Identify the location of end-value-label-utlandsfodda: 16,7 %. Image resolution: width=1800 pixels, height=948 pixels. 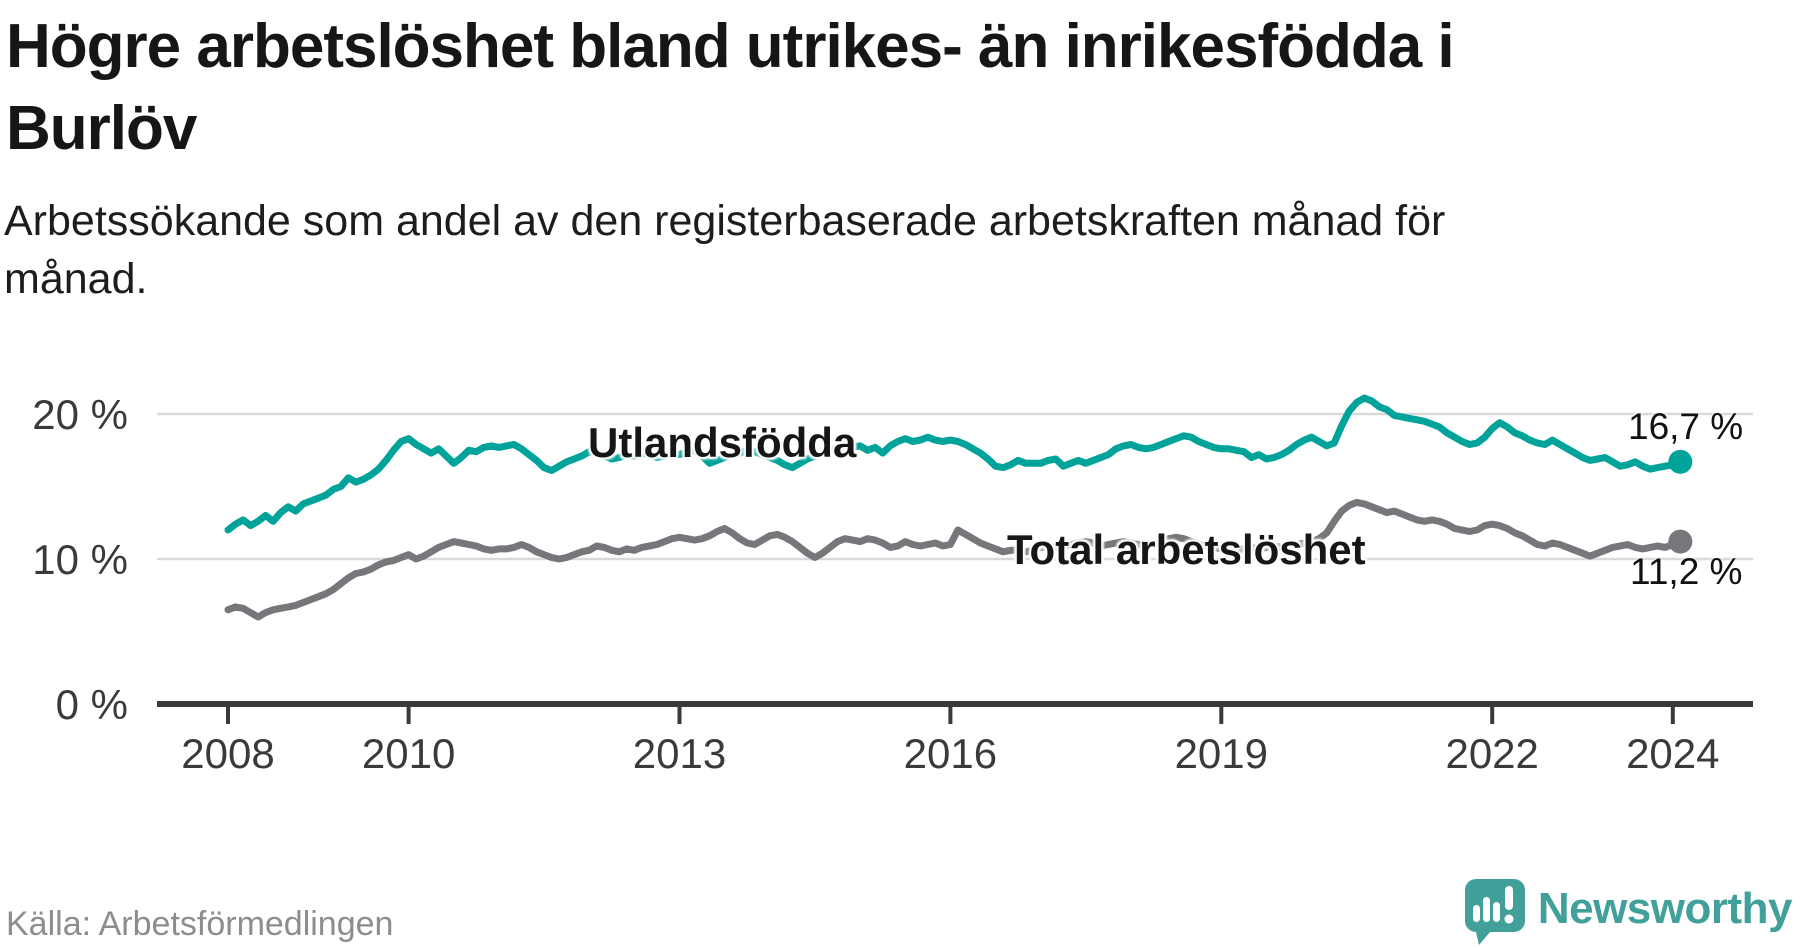
(1686, 426).